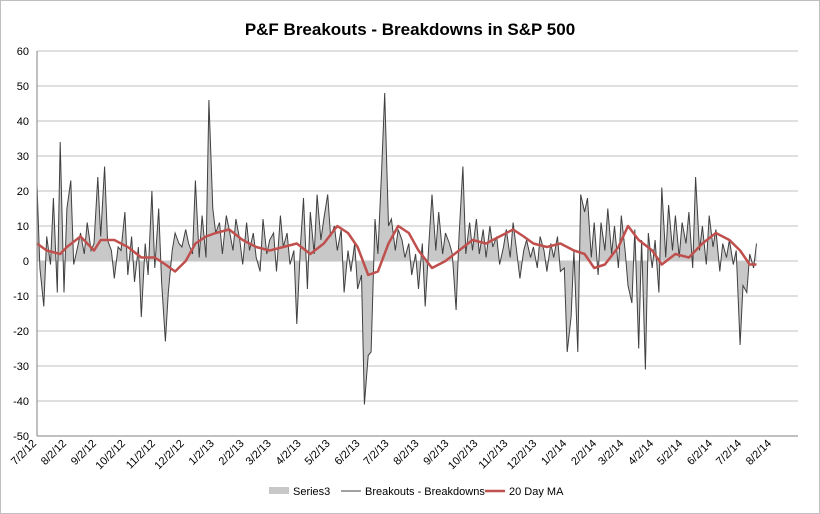 This screenshot has width=820, height=514. What do you see at coordinates (759, 453) in the screenshot?
I see `x-tick-label: 8/2/14` at bounding box center [759, 453].